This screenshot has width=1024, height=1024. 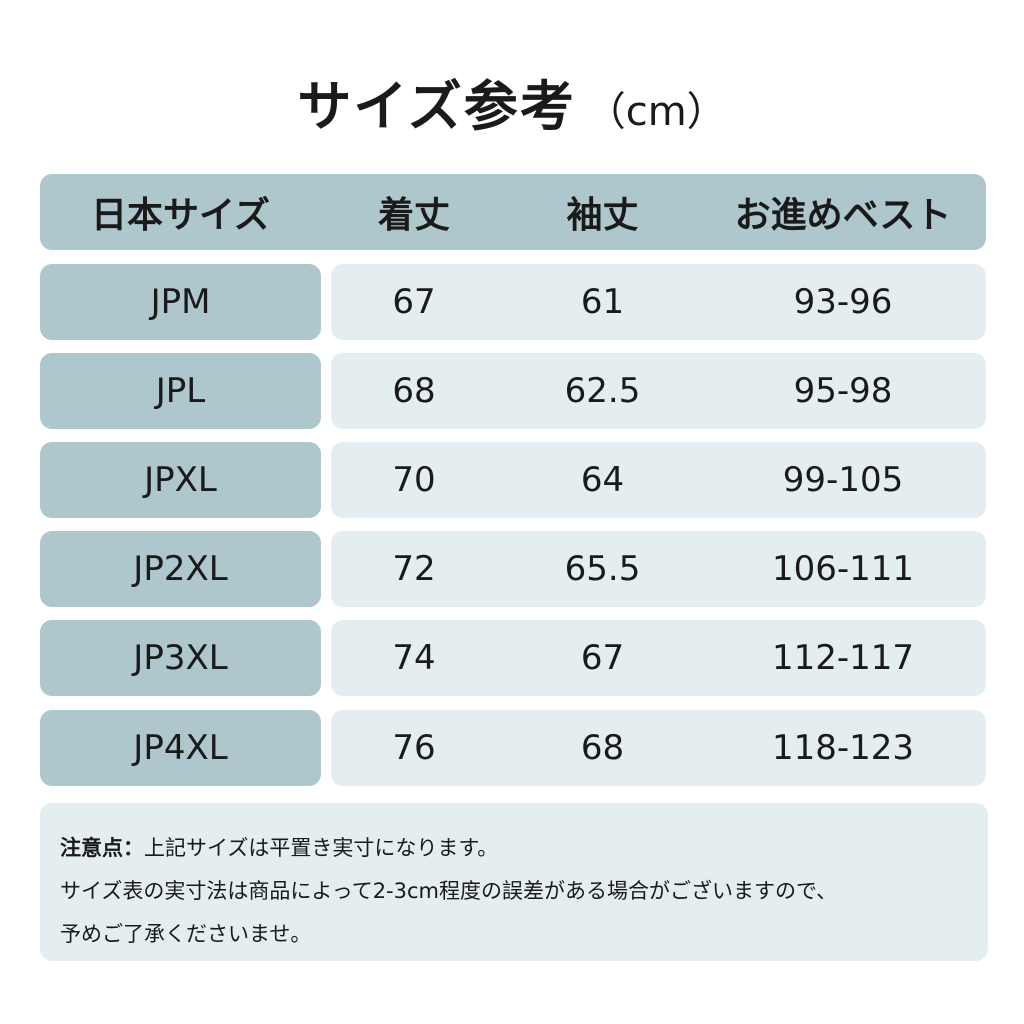 I want to click on table-row: JPM 67 61 93-96, so click(x=513, y=302).